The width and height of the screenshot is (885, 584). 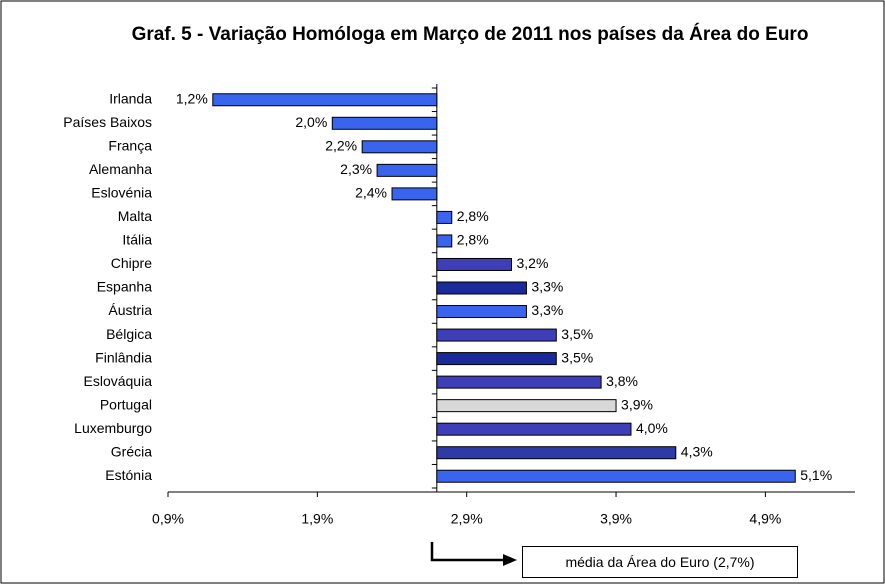 I want to click on y-tick-label: Bélgica, so click(x=129, y=334).